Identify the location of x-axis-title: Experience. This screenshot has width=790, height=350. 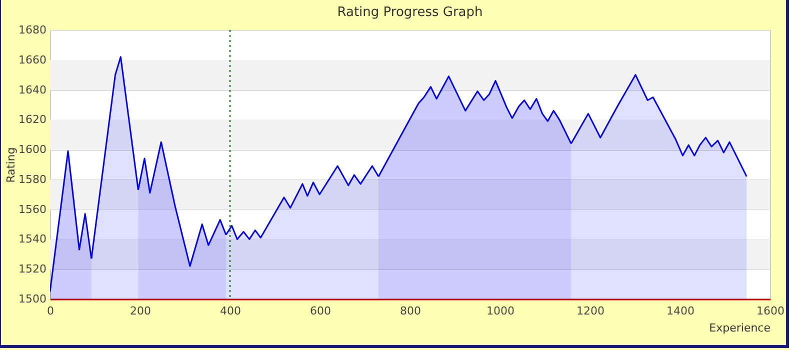
(740, 328).